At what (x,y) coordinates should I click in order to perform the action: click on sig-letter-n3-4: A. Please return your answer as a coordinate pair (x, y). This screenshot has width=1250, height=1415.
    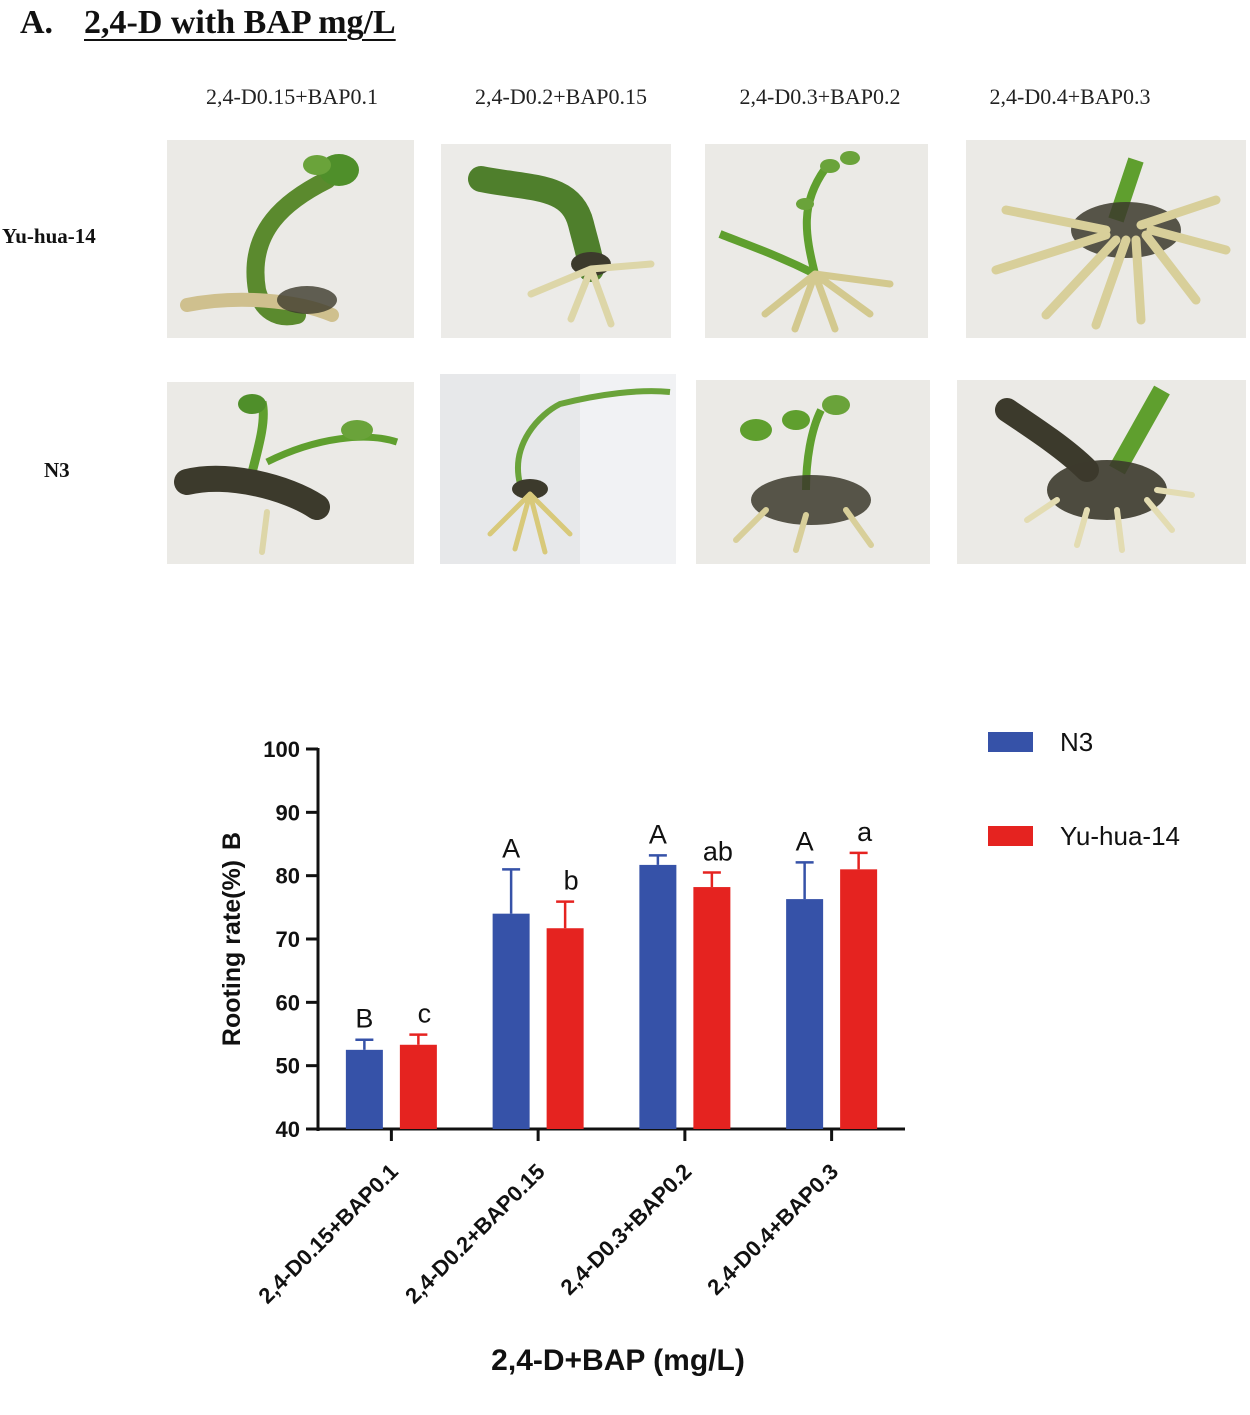
    Looking at the image, I should click on (805, 841).